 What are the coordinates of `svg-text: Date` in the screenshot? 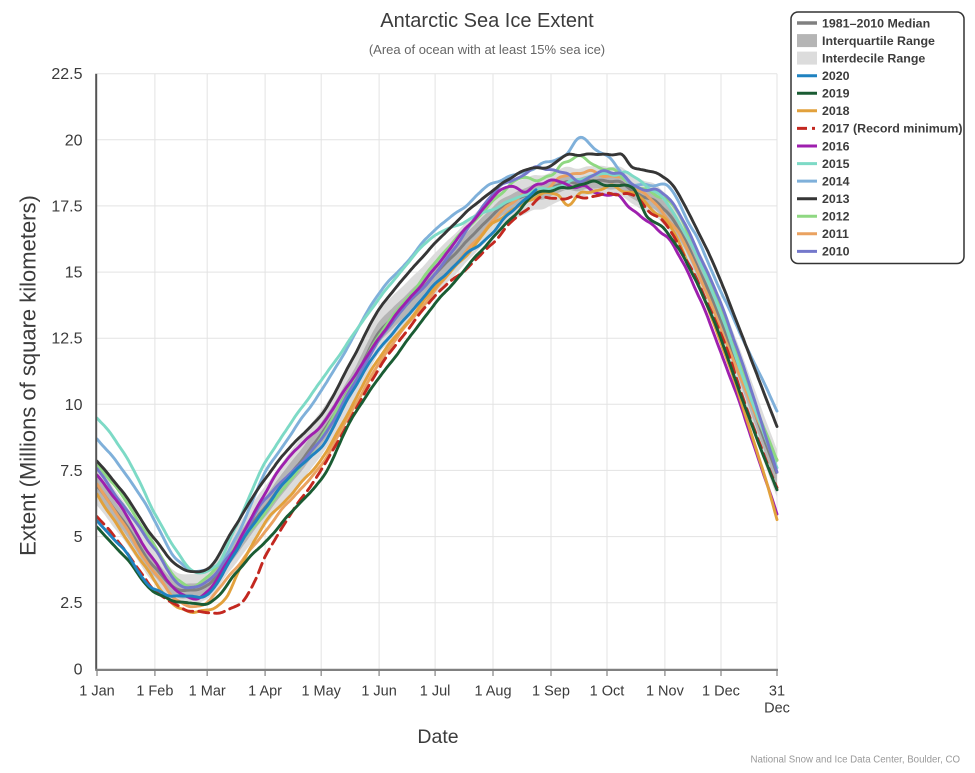 It's located at (437, 737).